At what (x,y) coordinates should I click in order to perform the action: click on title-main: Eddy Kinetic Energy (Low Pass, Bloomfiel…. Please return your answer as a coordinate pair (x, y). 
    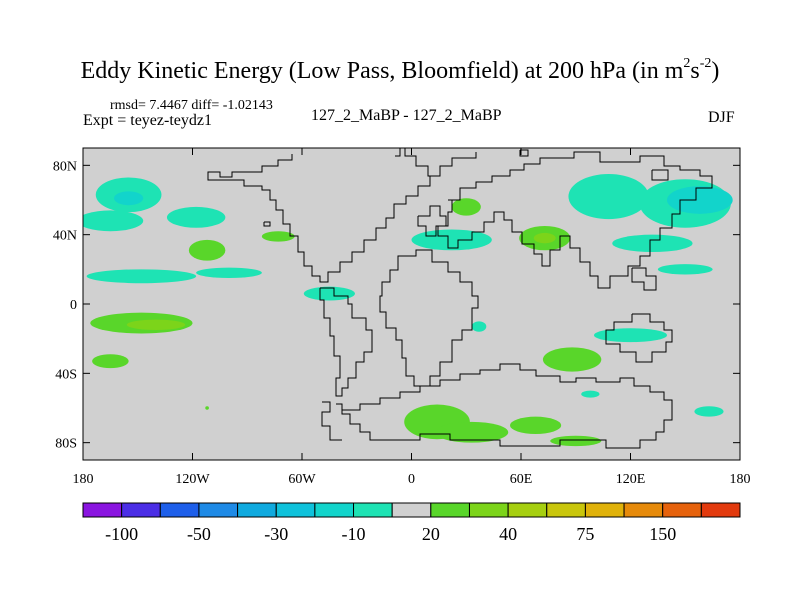
    Looking at the image, I should click on (382, 71).